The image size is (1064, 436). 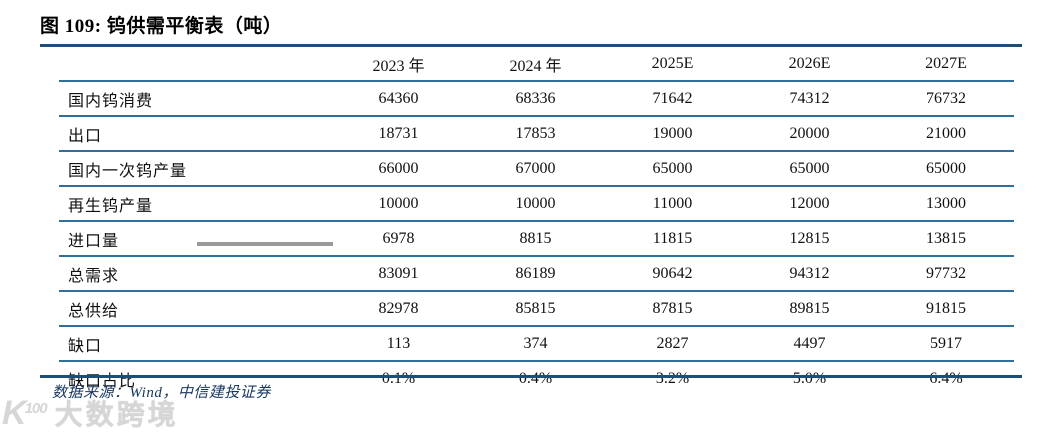 What do you see at coordinates (398, 378) in the screenshot?
I see `cell: 0.1%` at bounding box center [398, 378].